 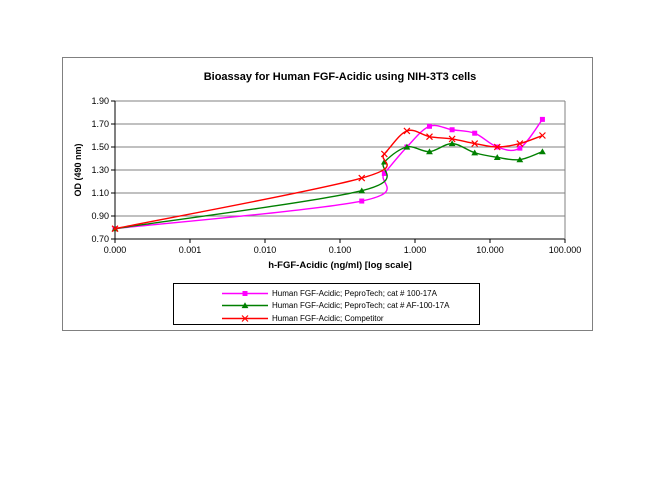 I want to click on y-tick-label: 0.90, so click(x=100, y=216).